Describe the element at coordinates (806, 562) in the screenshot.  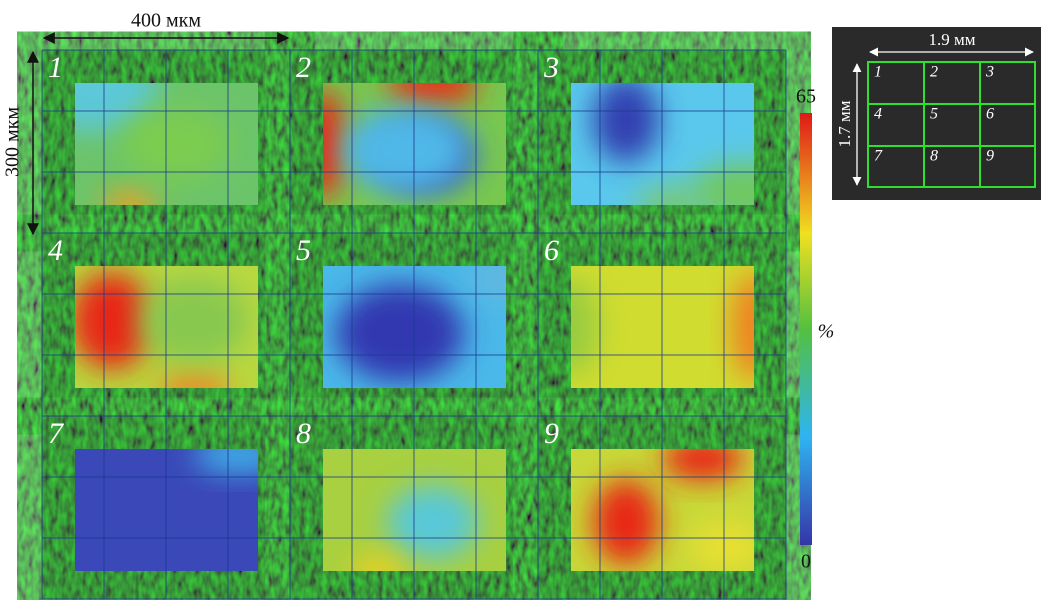
I see `colorbar-min: 0` at that location.